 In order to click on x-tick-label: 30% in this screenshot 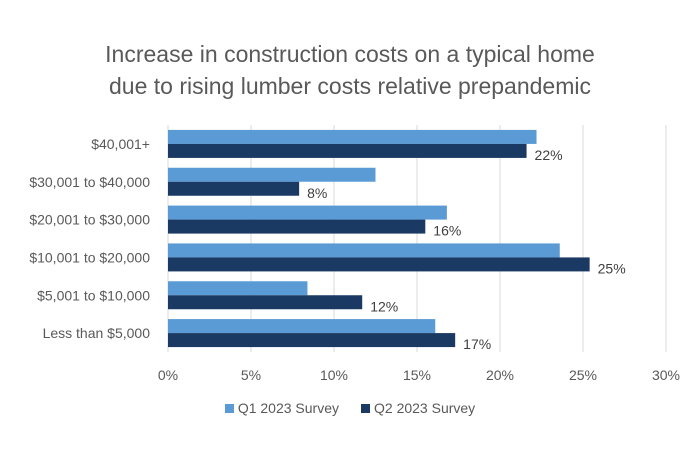, I will do `click(666, 375)`.